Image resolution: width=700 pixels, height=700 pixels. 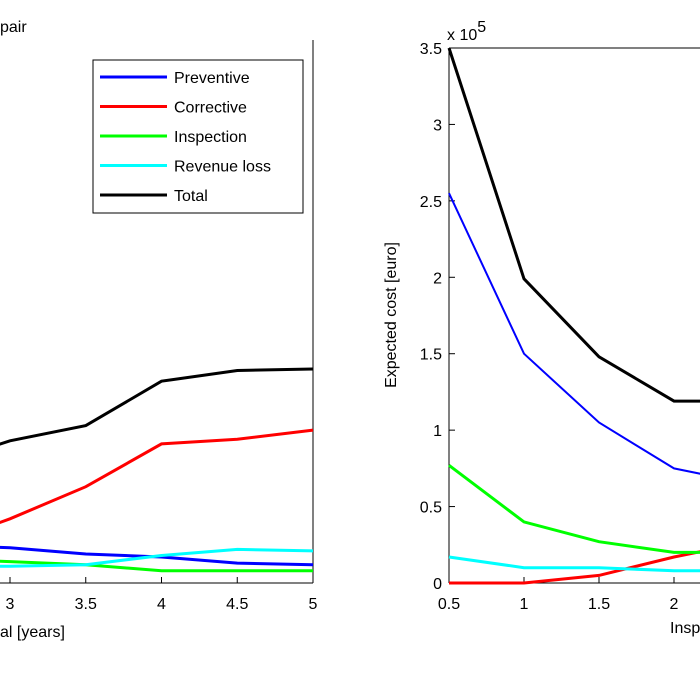 What do you see at coordinates (574, 564) in the screenshot?
I see `right-series-revenue-loss` at bounding box center [574, 564].